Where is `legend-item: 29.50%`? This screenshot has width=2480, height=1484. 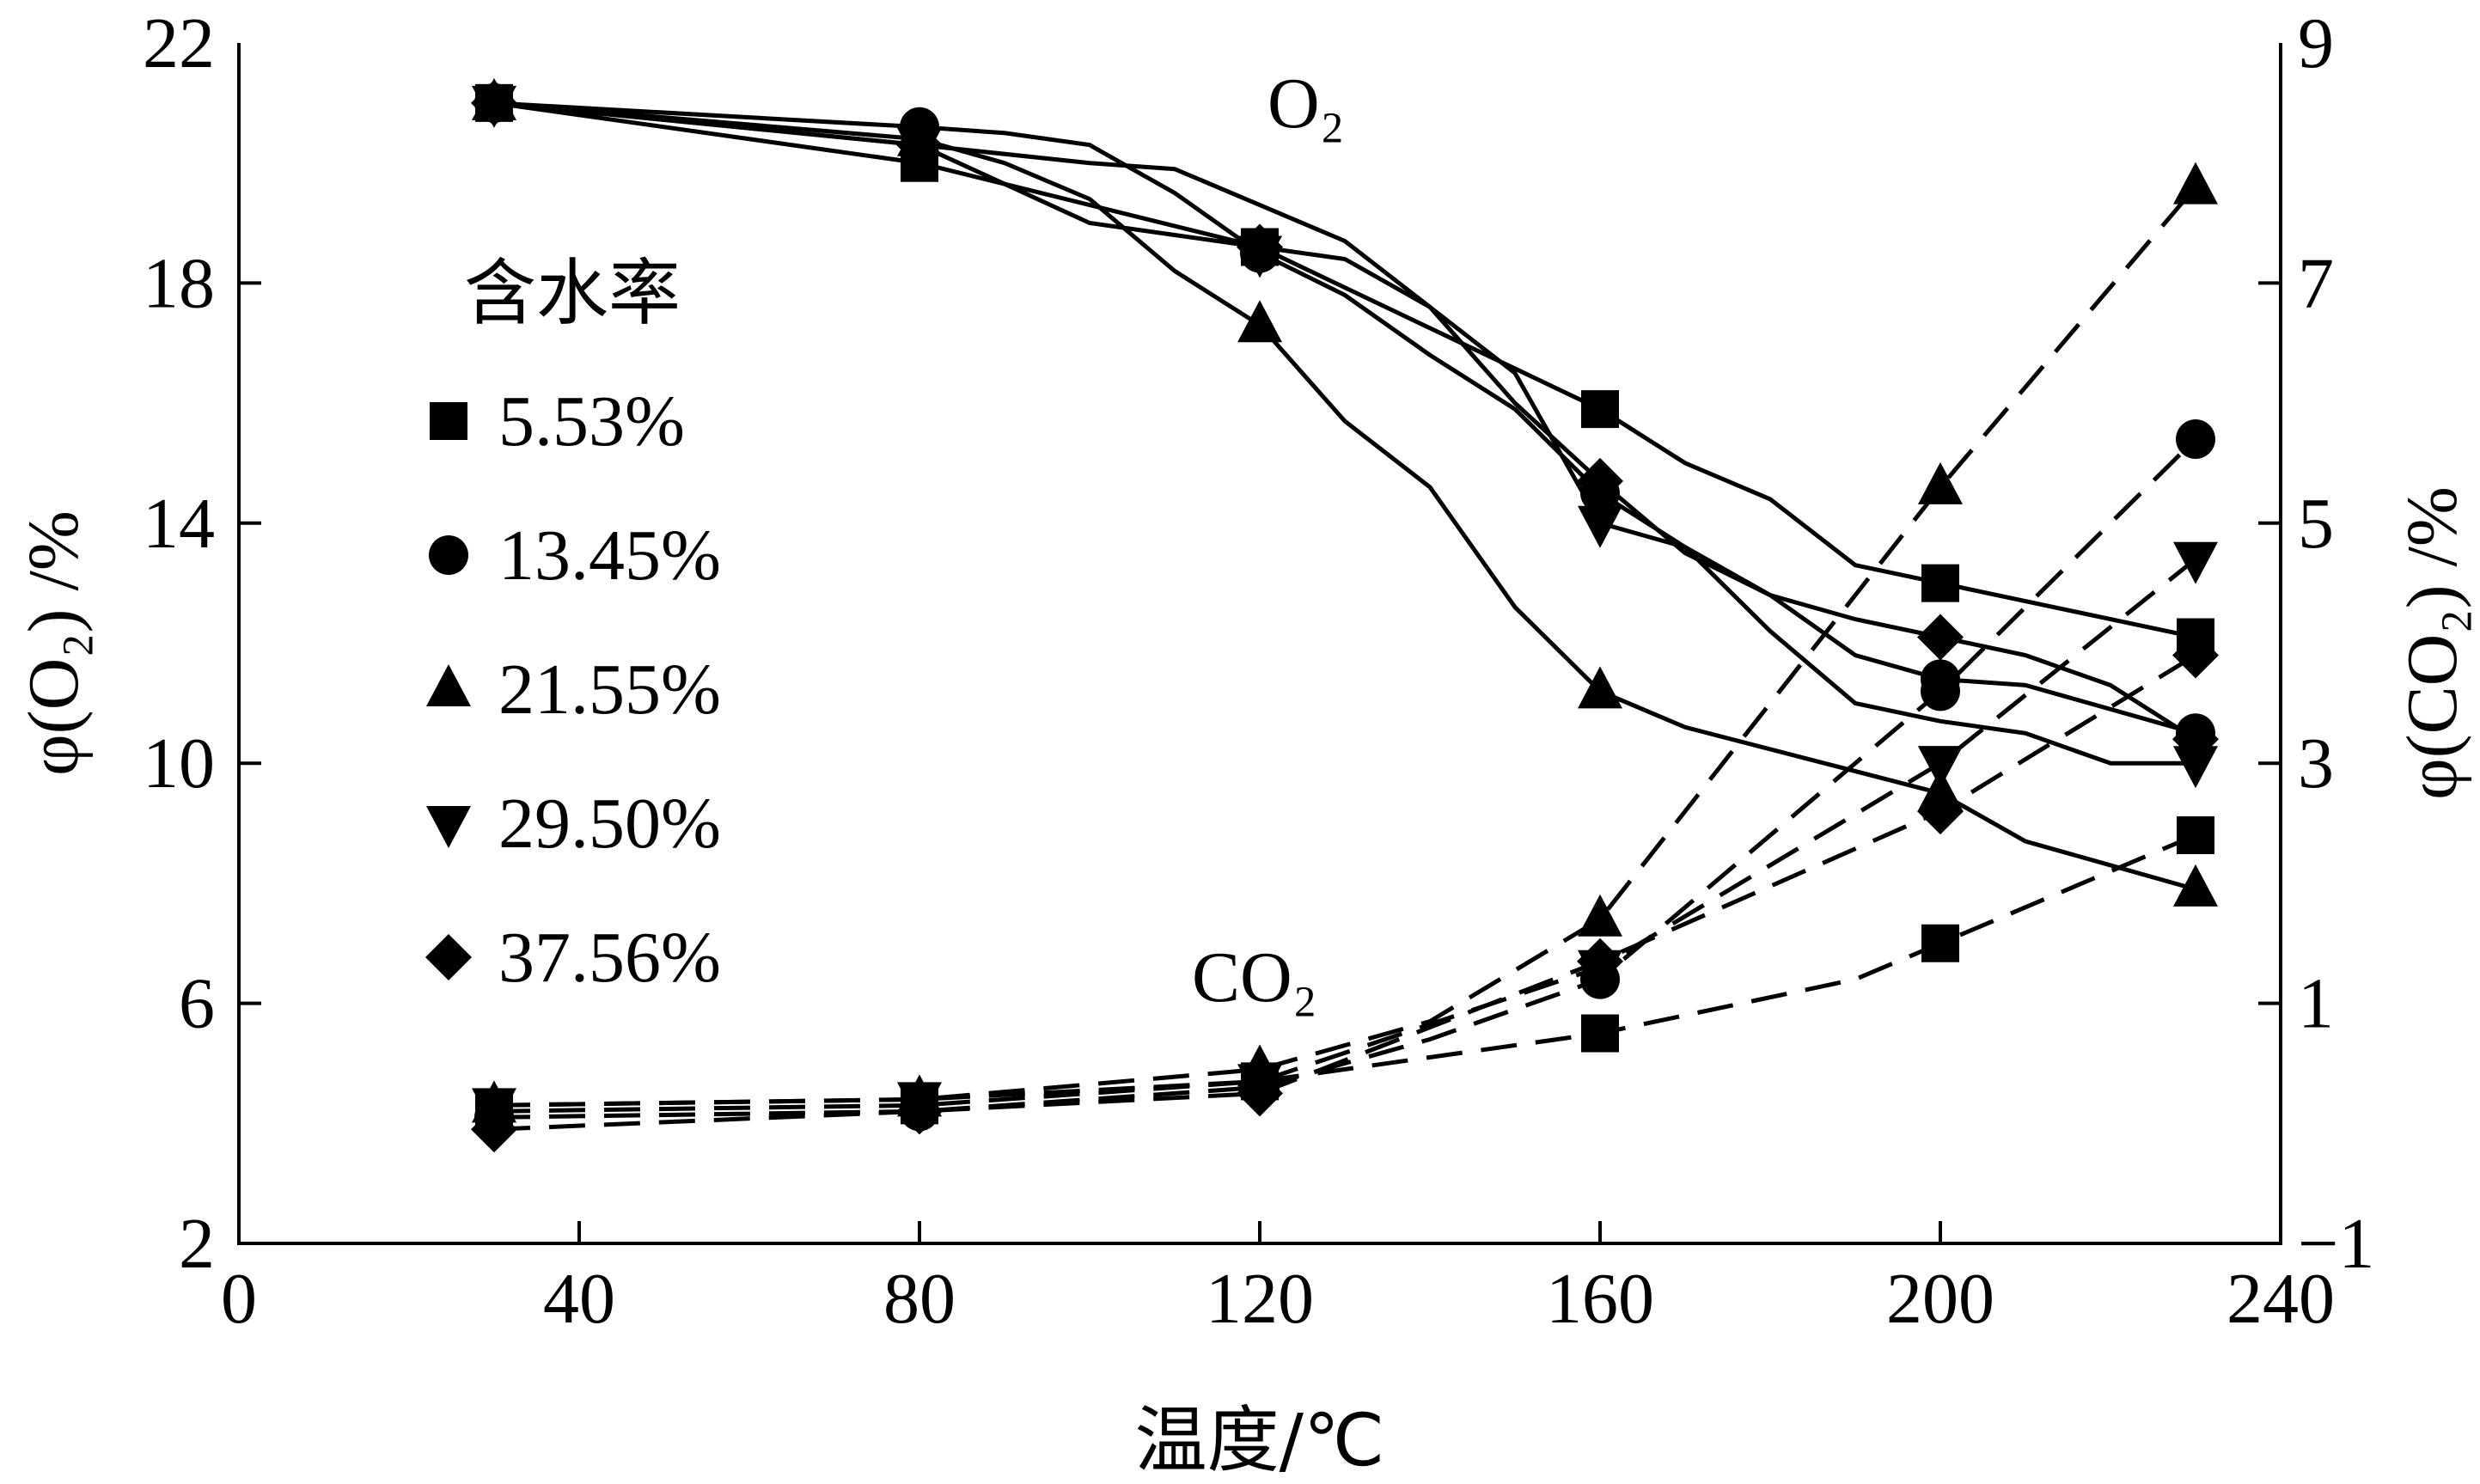
legend-item: 29.50% is located at coordinates (573, 824).